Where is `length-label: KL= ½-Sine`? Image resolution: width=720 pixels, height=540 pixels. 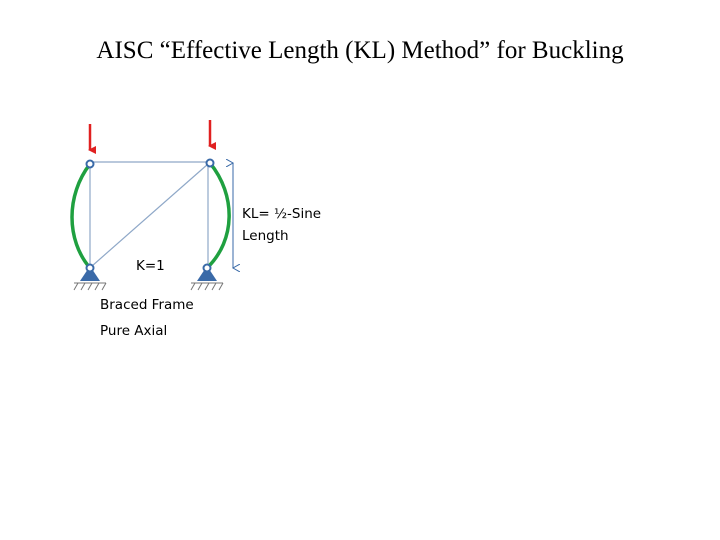 length-label: KL= ½-Sine is located at coordinates (281, 214).